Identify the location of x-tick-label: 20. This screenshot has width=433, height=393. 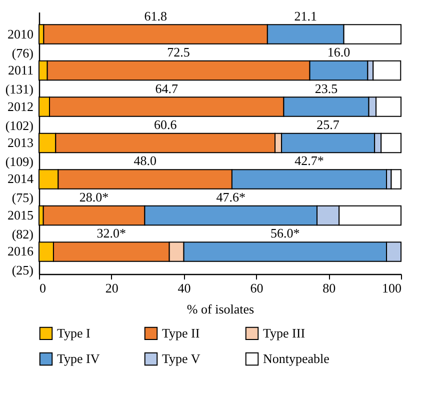
(111, 288).